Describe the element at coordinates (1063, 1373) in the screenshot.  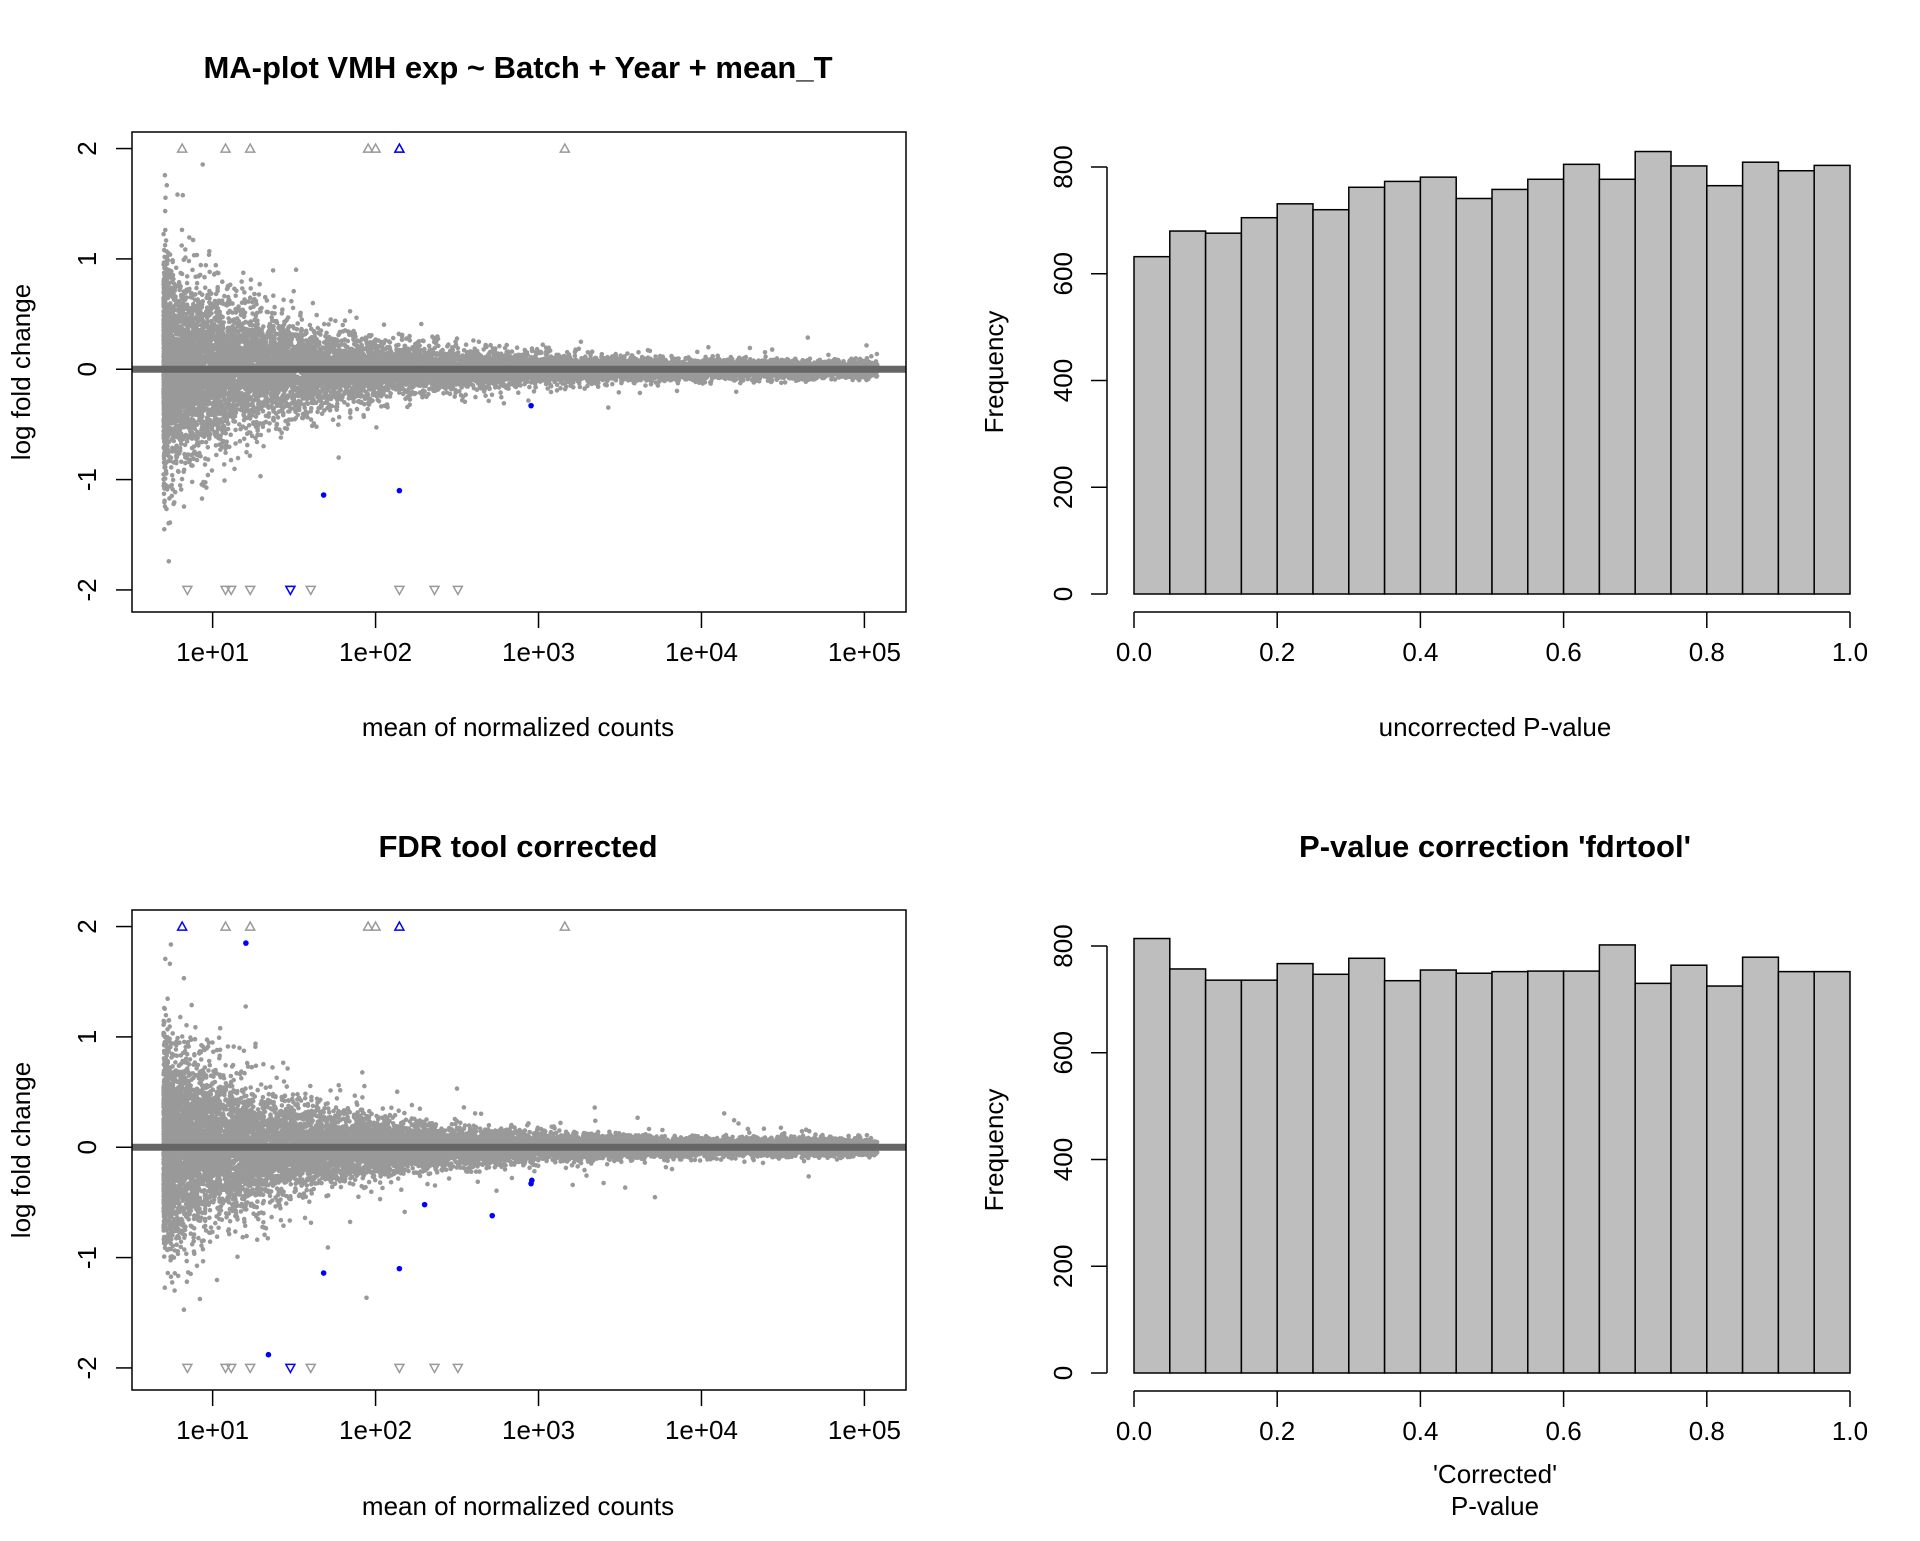
I see `hist-bottom-y-tick-label-0: 0` at that location.